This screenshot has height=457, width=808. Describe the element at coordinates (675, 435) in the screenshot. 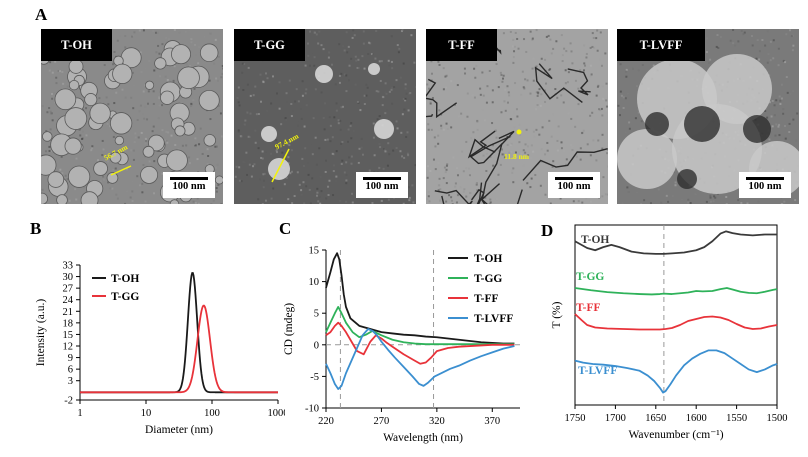

I see `x-axis-label: Wavenumber (cm⁻¹)` at that location.